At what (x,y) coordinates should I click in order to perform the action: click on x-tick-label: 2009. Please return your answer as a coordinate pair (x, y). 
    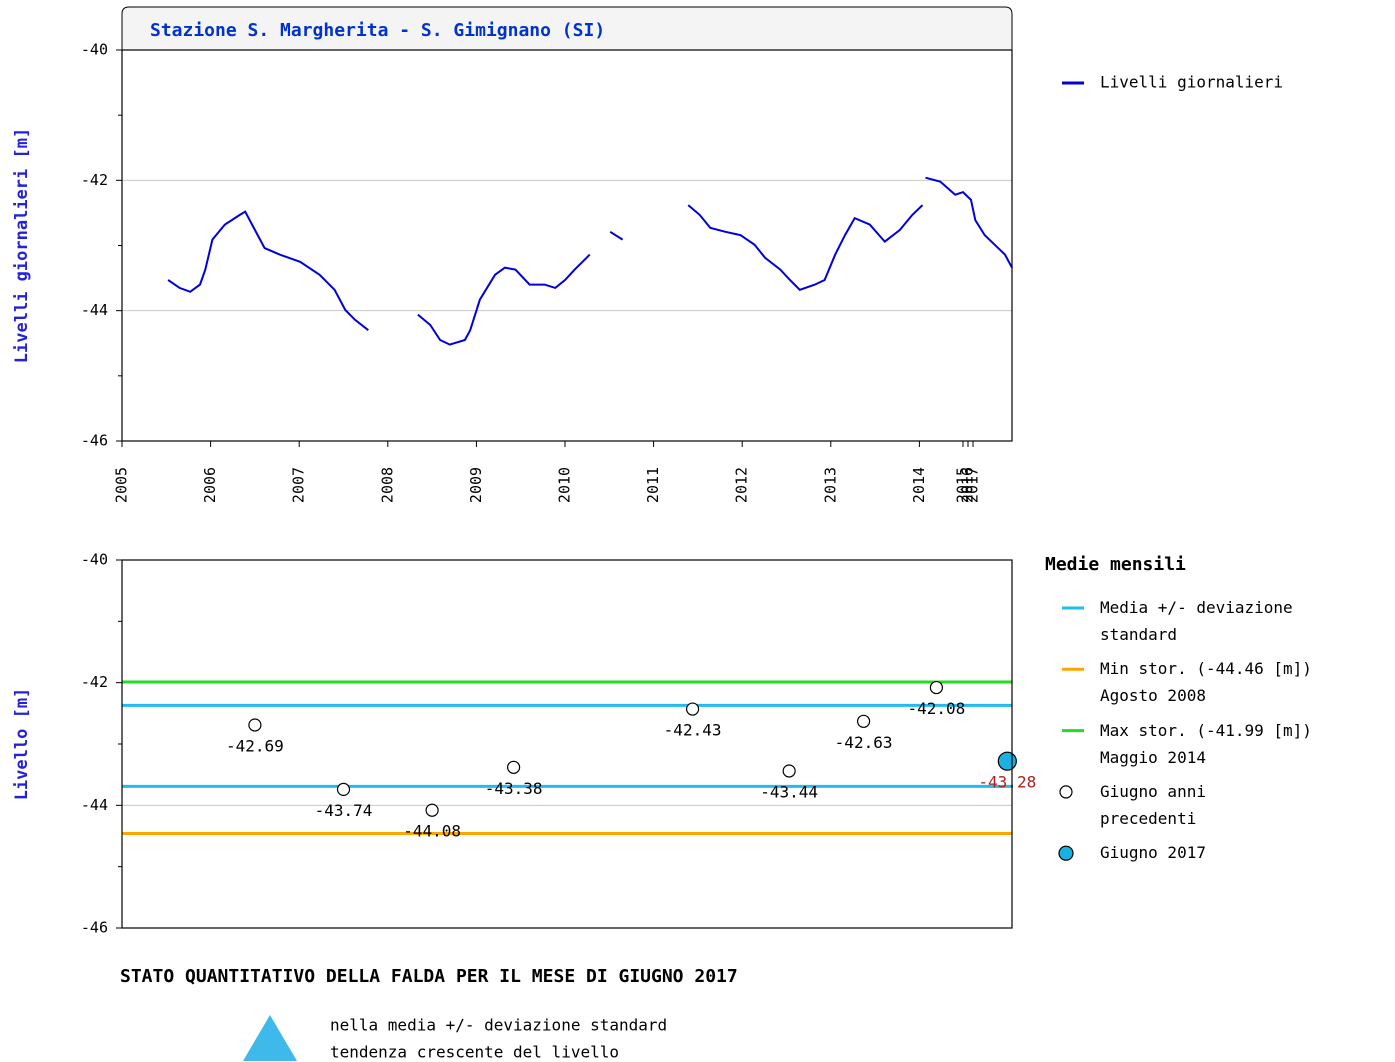
    Looking at the image, I should click on (476, 485).